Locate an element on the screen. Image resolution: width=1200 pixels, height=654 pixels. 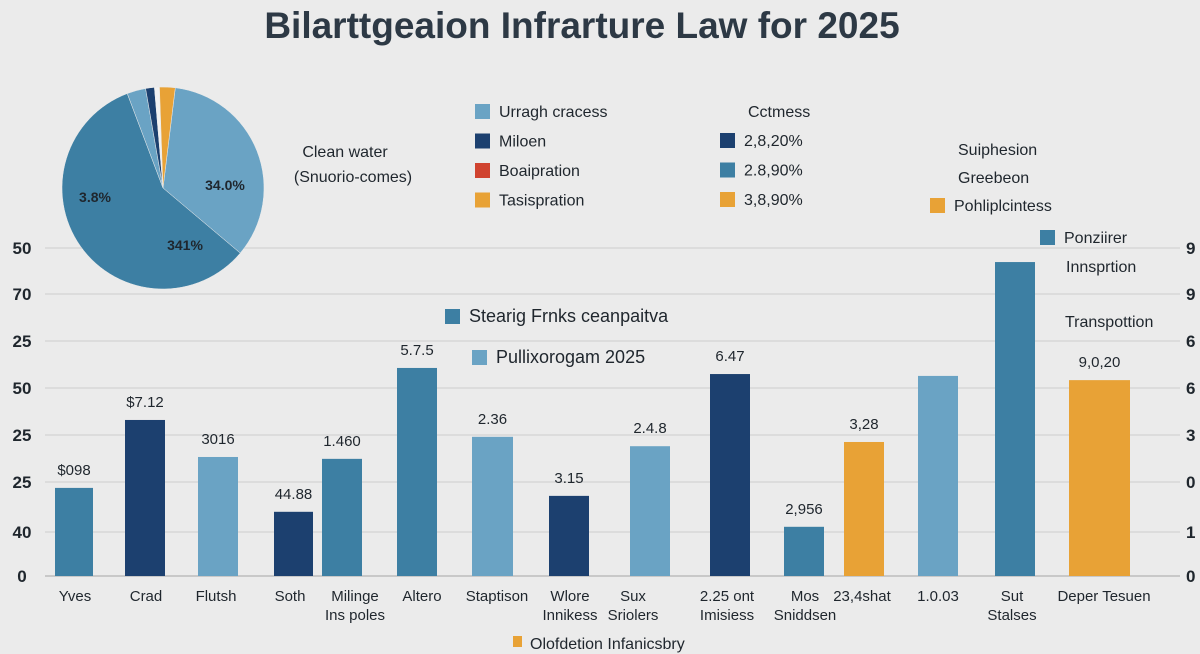
legend-item-label: Pullixorogam 2025 is located at coordinates (570, 357).